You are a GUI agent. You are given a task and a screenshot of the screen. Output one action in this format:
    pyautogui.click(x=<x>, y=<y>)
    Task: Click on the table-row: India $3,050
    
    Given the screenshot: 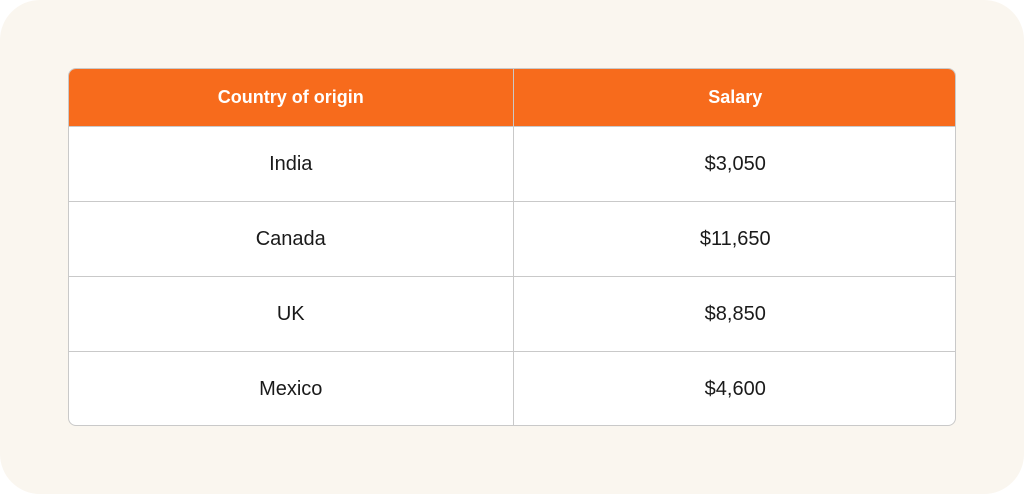 What is the action you would take?
    pyautogui.click(x=512, y=164)
    